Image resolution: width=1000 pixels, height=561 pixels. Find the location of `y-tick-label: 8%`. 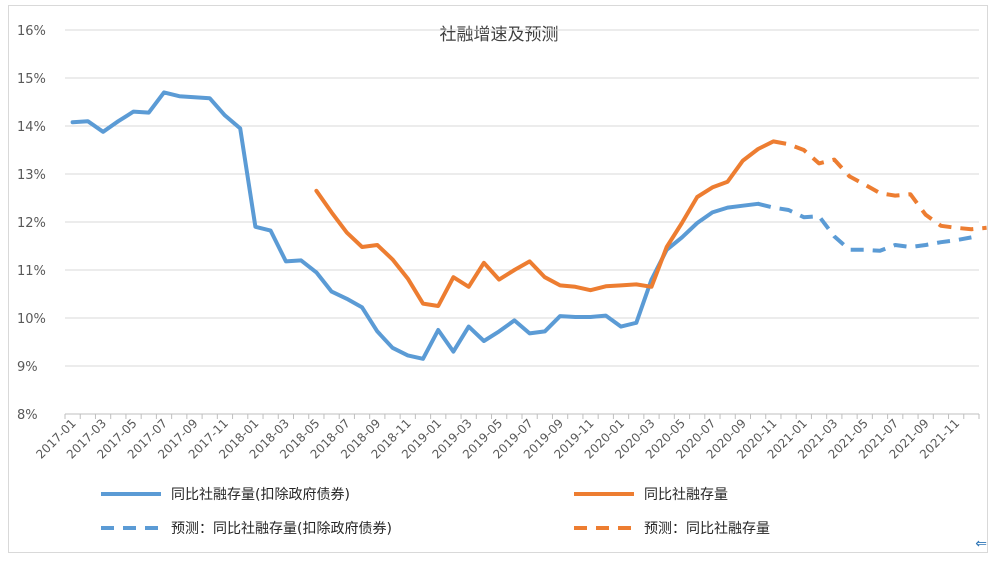

y-tick-label: 8% is located at coordinates (27, 415).